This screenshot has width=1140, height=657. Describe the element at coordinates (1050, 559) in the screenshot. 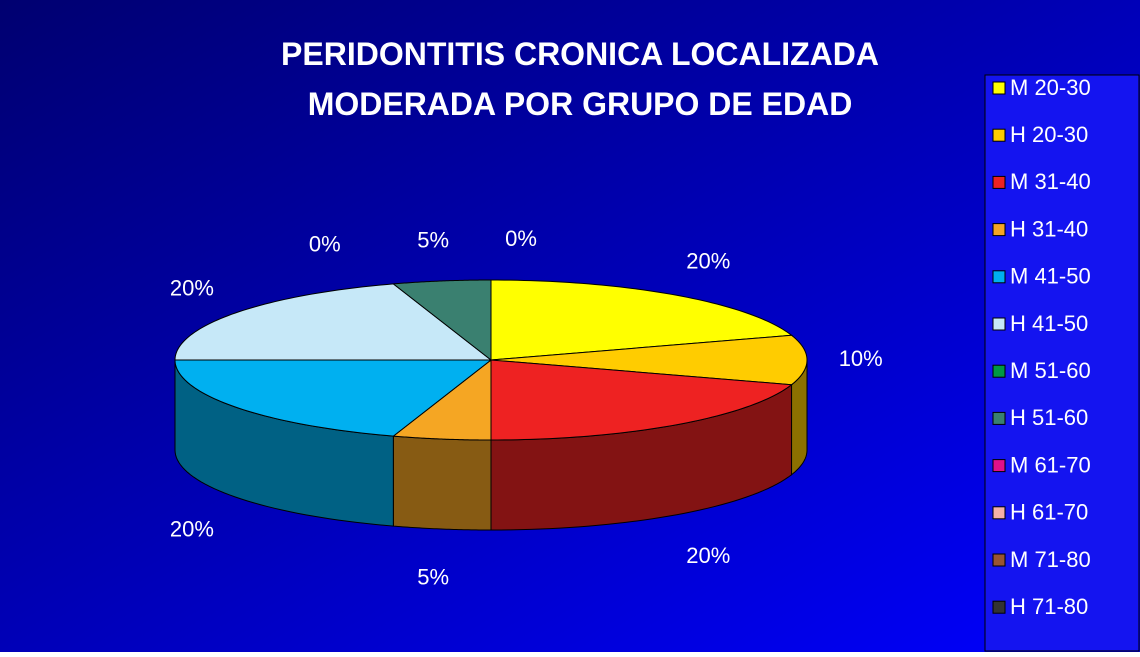

I see `legend-label: M 71-80` at that location.